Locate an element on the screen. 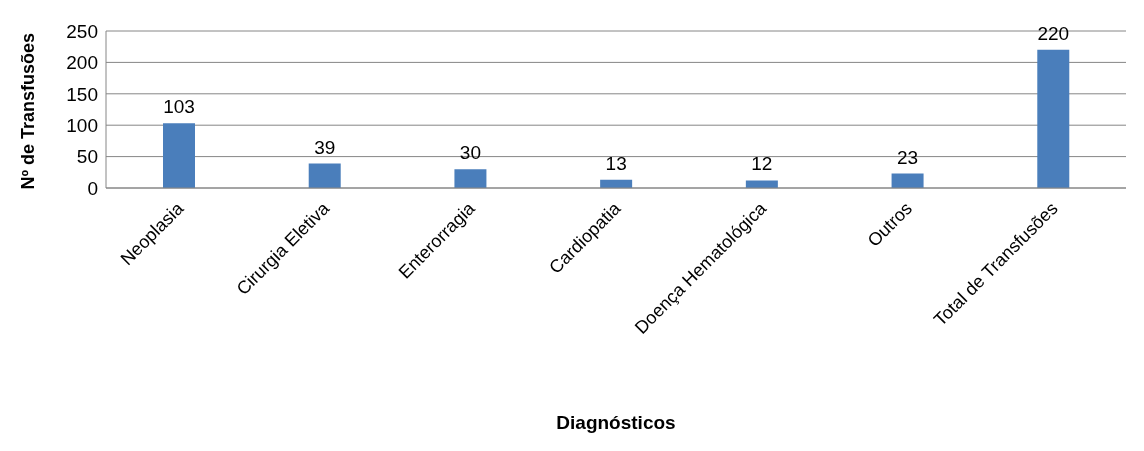 This screenshot has width=1144, height=451. data-label: 220 is located at coordinates (1053, 33).